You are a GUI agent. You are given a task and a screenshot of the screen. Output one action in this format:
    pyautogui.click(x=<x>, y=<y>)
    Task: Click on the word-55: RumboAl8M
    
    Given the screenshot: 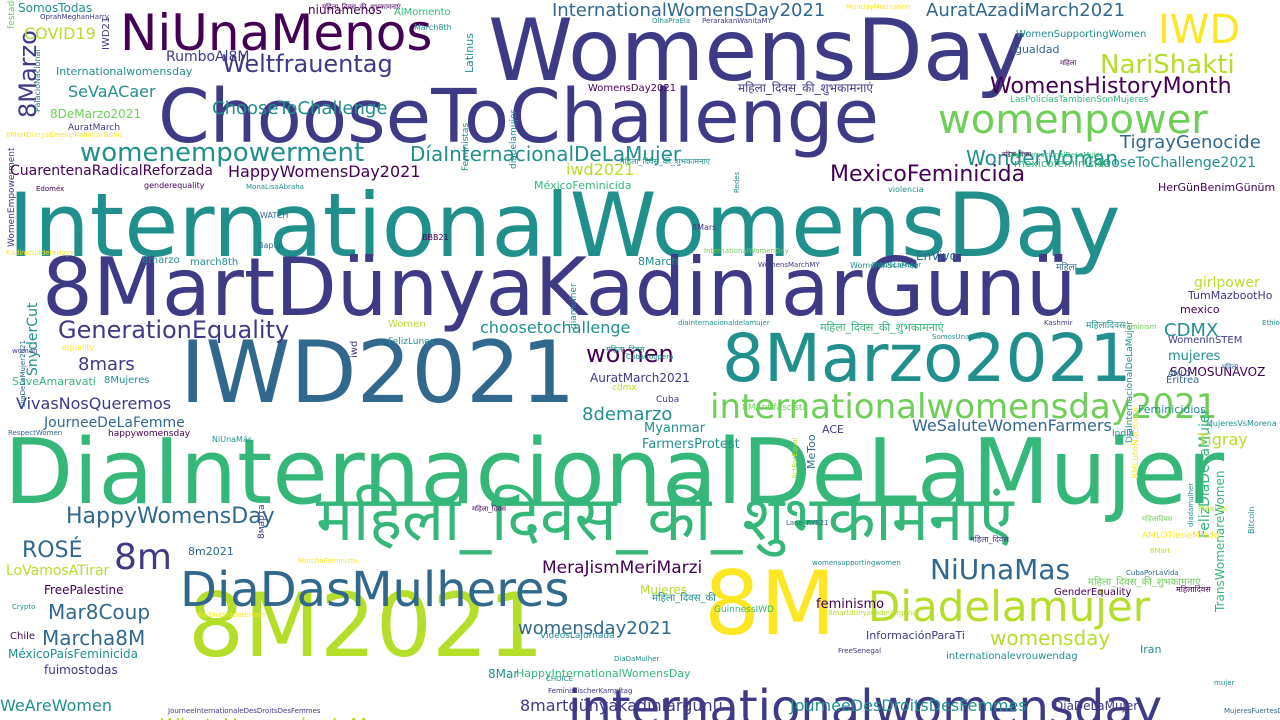 What is the action you would take?
    pyautogui.click(x=208, y=57)
    